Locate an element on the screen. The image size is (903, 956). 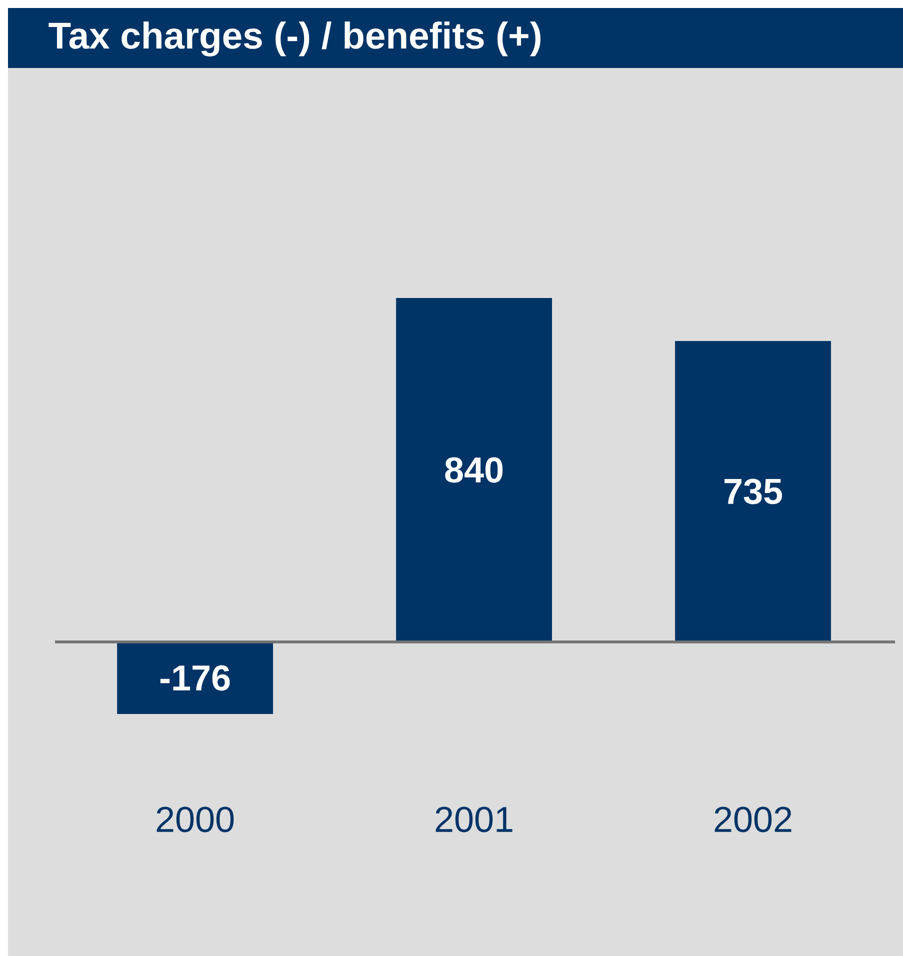
x-tick-label: 2001 is located at coordinates (474, 819).